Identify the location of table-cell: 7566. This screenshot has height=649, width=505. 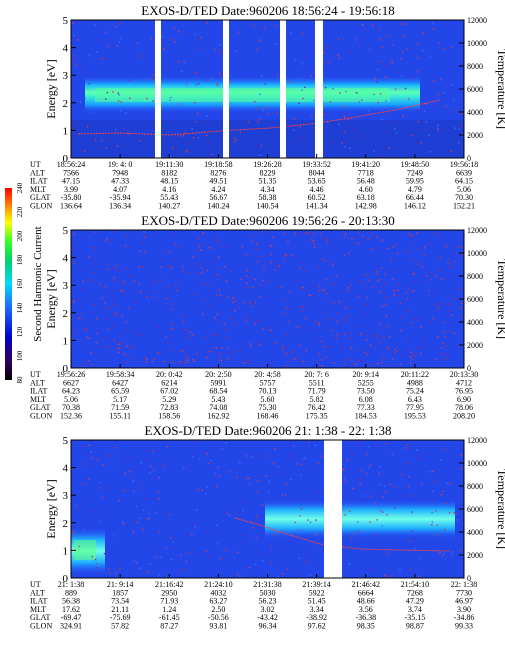
(71, 172).